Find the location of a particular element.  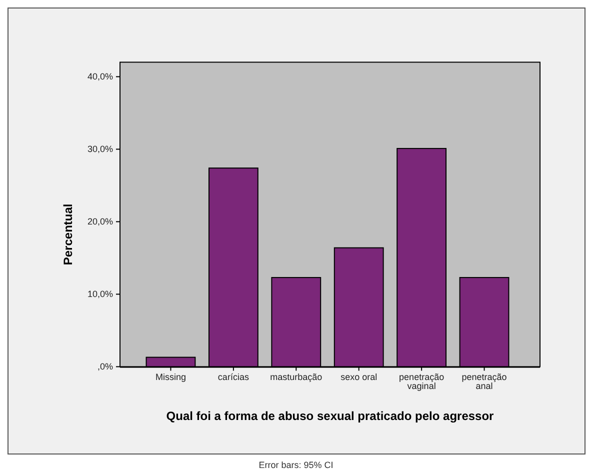

y-tick-label: 20,0% is located at coordinates (100, 221).